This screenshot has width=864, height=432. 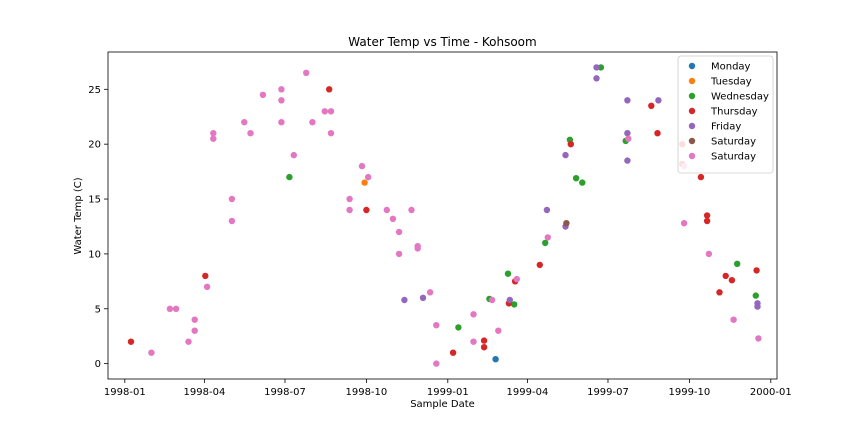 What do you see at coordinates (98, 364) in the screenshot?
I see `y-tick-label: 0` at bounding box center [98, 364].